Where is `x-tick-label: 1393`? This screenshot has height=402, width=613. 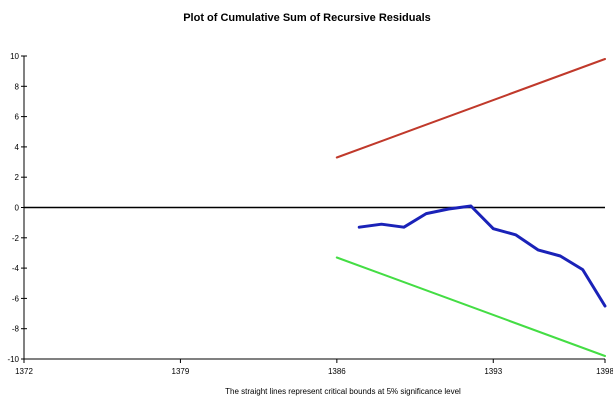
x-tick-label: 1393 is located at coordinates (493, 371).